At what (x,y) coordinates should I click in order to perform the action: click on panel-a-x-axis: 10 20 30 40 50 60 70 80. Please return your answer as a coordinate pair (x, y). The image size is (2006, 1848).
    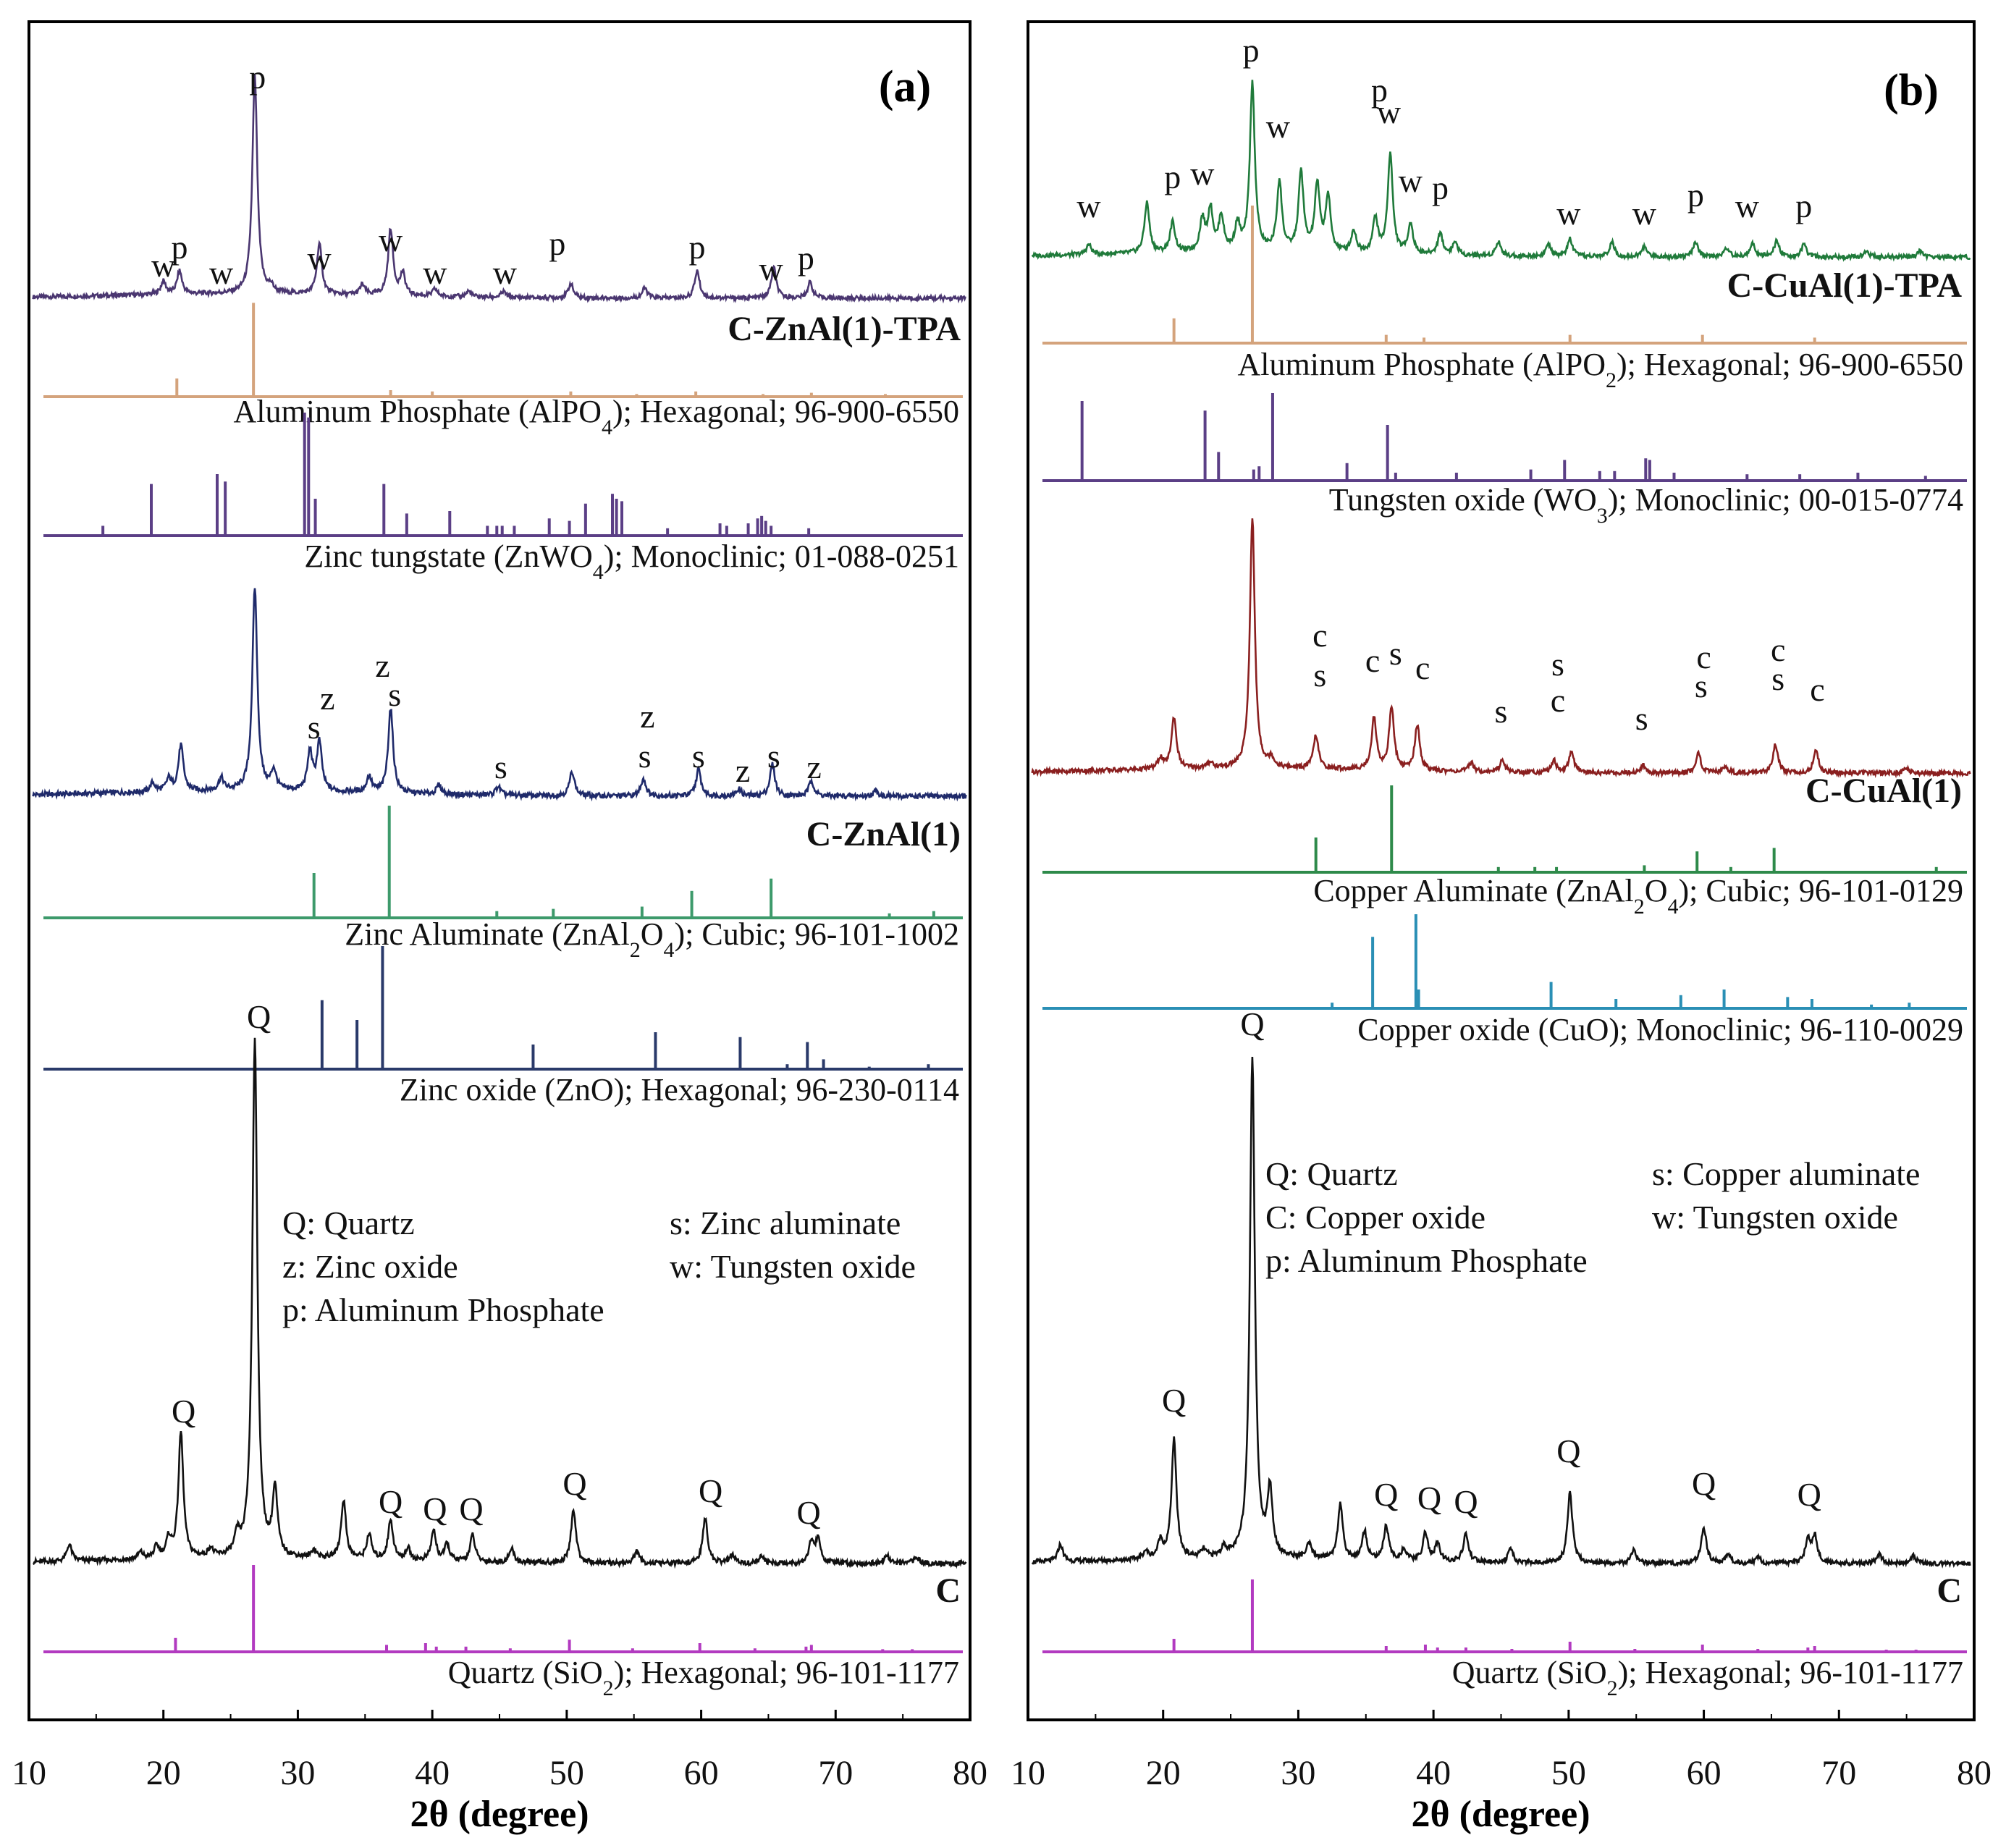
    Looking at the image, I should click on (500, 1751).